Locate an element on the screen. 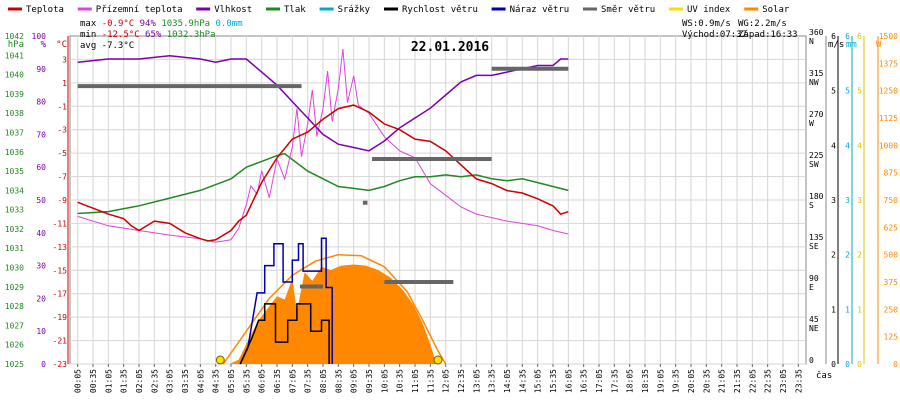 This screenshot has height=404, width=900. ms-tick-label: 3 is located at coordinates (833, 200).